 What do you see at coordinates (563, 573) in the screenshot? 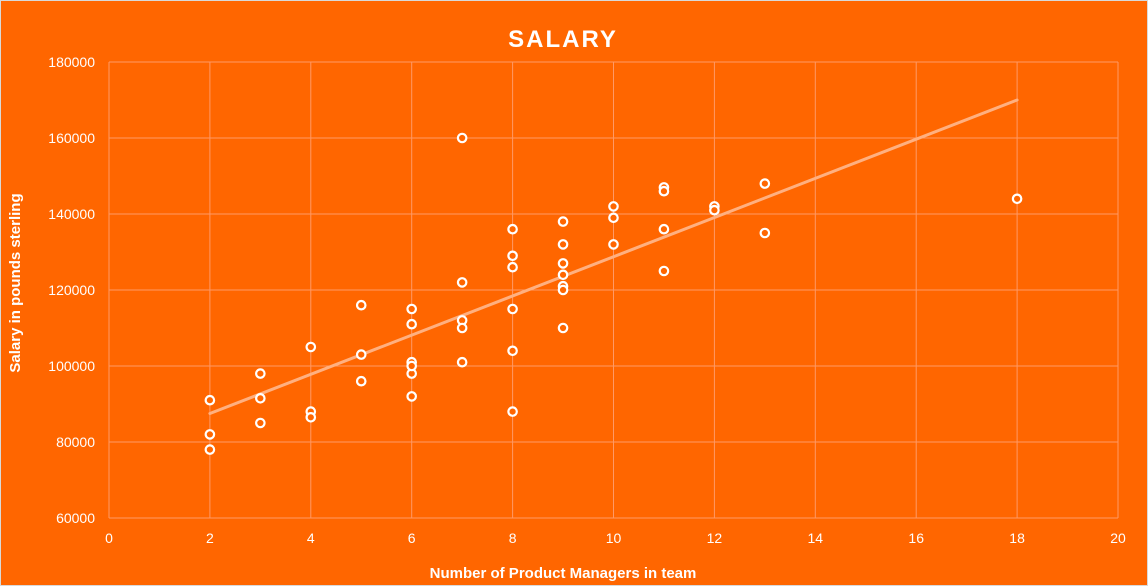
I see `x-axis-title: Number of Product Managers in team` at bounding box center [563, 573].